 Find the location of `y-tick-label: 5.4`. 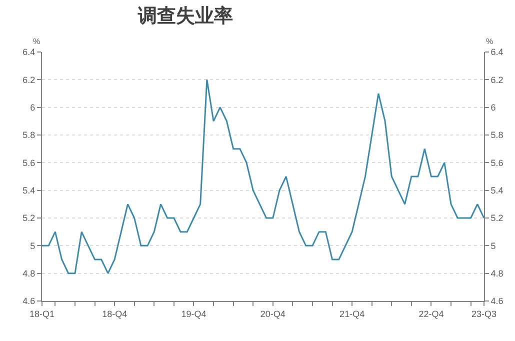

y-tick-label: 5.4 is located at coordinates (29, 190).